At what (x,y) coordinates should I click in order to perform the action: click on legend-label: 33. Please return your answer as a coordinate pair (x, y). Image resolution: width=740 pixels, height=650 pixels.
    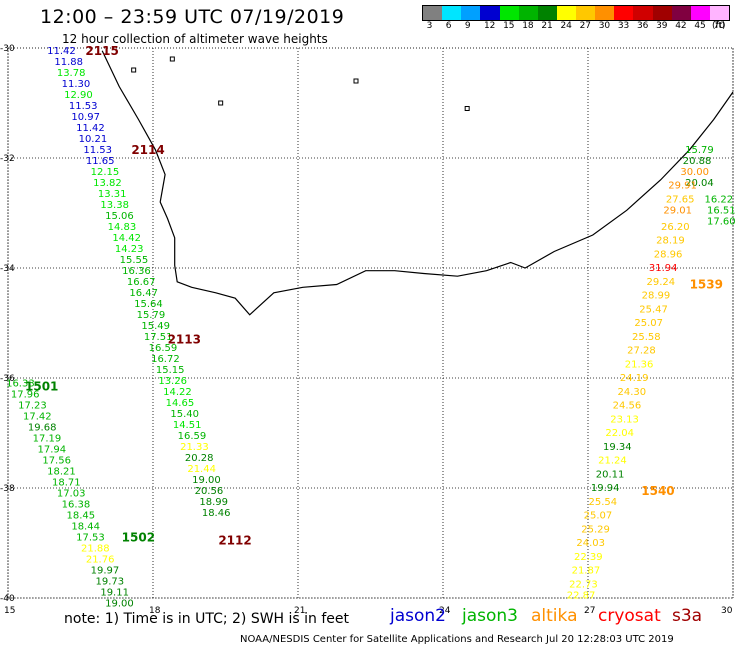
    Looking at the image, I should click on (623, 26).